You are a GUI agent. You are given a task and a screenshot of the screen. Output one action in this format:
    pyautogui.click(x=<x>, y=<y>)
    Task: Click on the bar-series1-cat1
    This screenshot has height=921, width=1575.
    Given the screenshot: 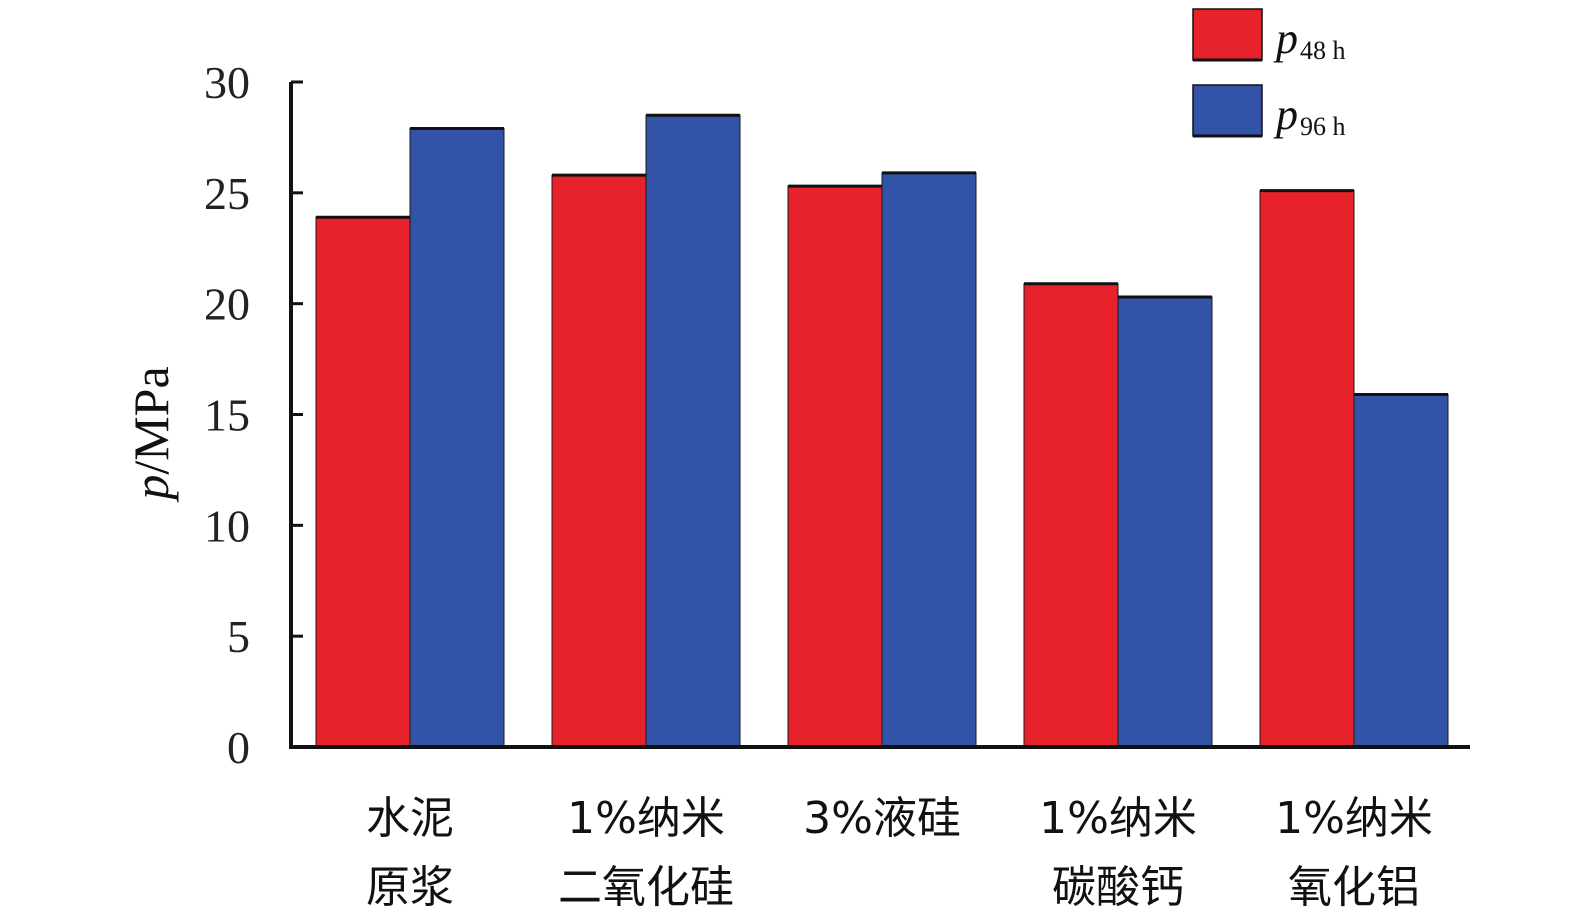 What is the action you would take?
    pyautogui.click(x=363, y=482)
    